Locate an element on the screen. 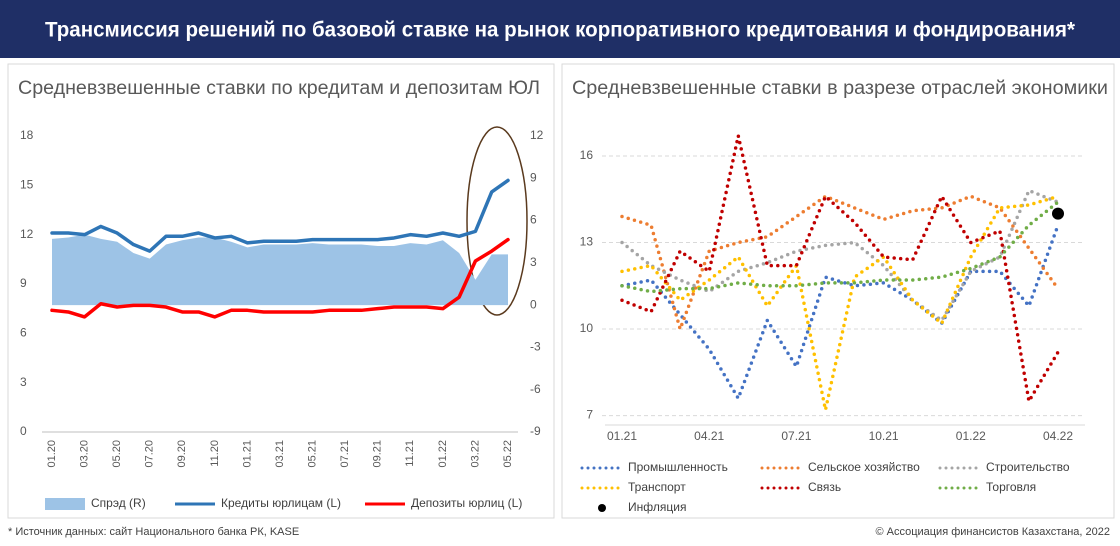 This screenshot has width=1120, height=546. x-tick-label: 05.22 is located at coordinates (508, 454).